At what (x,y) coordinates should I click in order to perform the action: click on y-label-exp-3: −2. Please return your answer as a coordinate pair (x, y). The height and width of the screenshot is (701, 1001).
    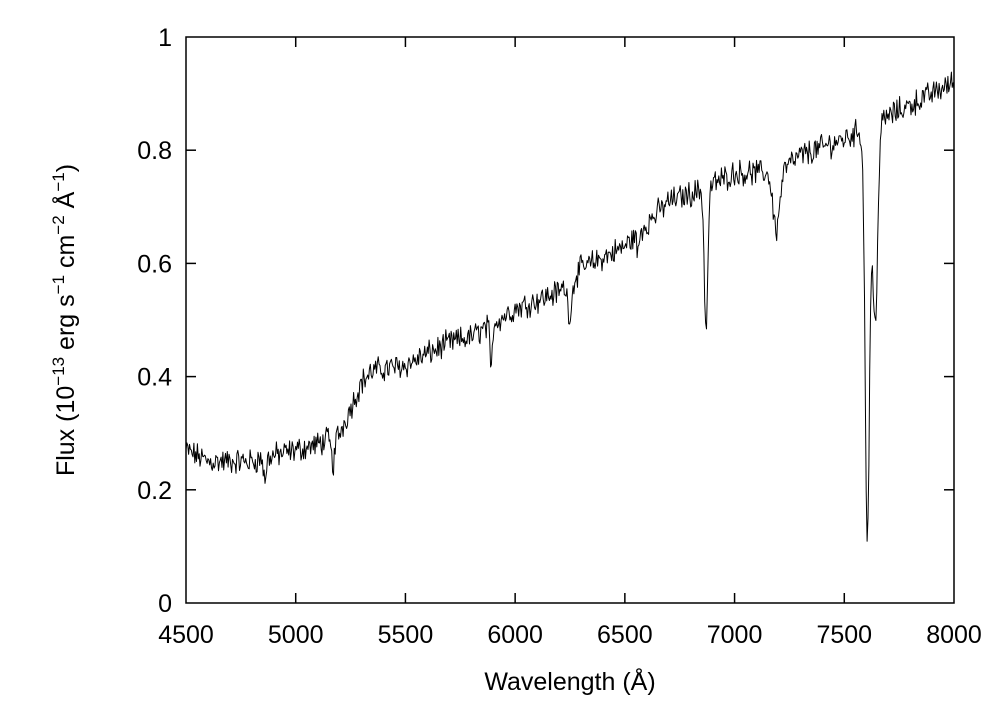
    Looking at the image, I should click on (58, 224).